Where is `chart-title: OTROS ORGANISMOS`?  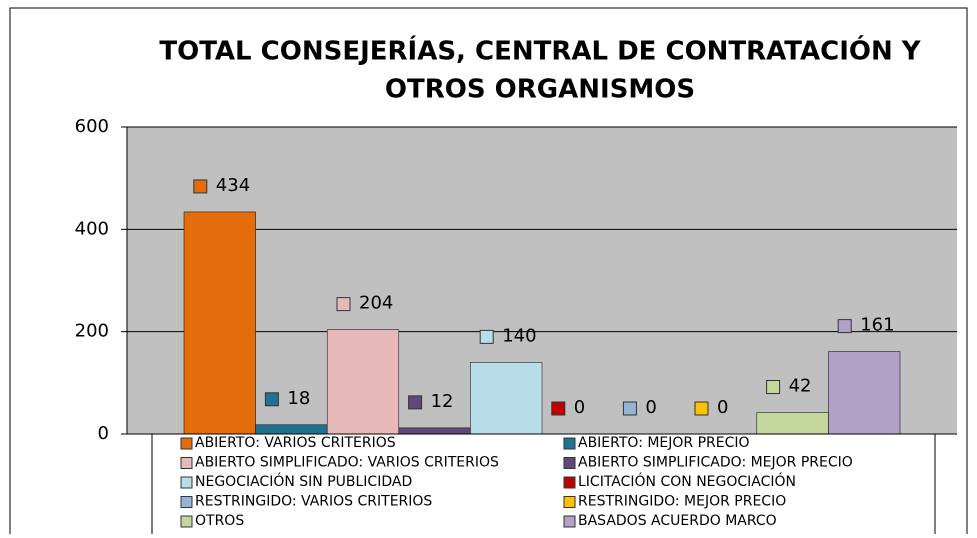 chart-title: OTROS ORGANISMOS is located at coordinates (540, 90).